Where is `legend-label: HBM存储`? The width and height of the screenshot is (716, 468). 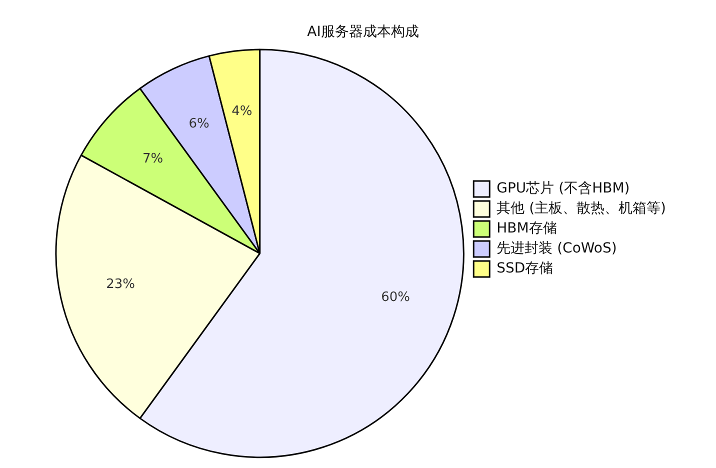 legend-label: HBM存储 is located at coordinates (526, 228).